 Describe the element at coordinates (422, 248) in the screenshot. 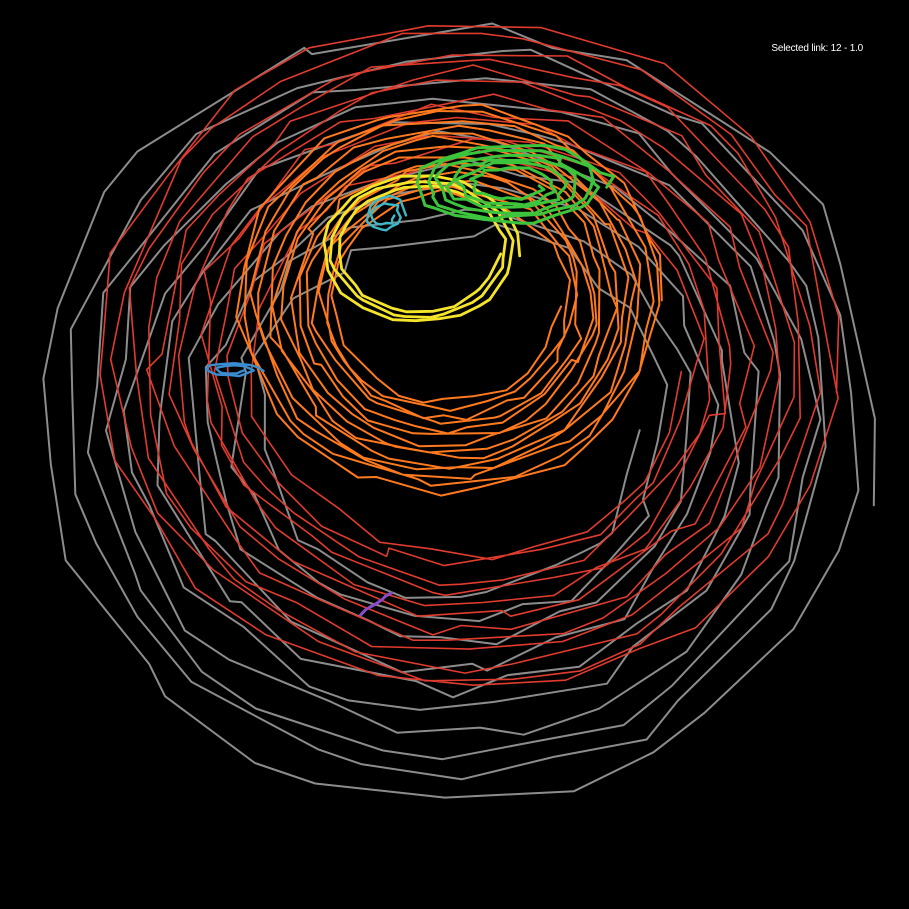

I see `yellow-trail` at that location.